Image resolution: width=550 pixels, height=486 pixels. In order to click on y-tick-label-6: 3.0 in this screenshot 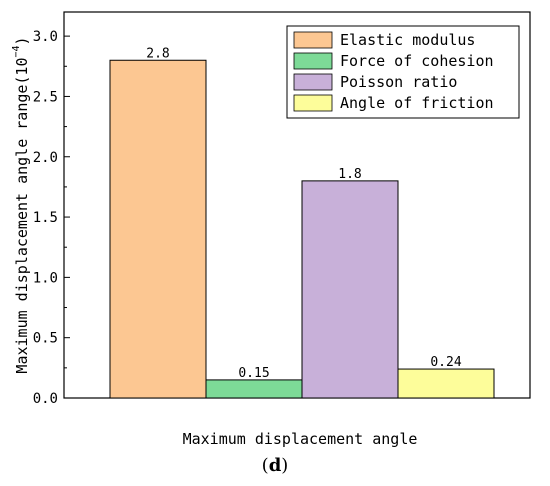, I will do `click(45, 37)`.